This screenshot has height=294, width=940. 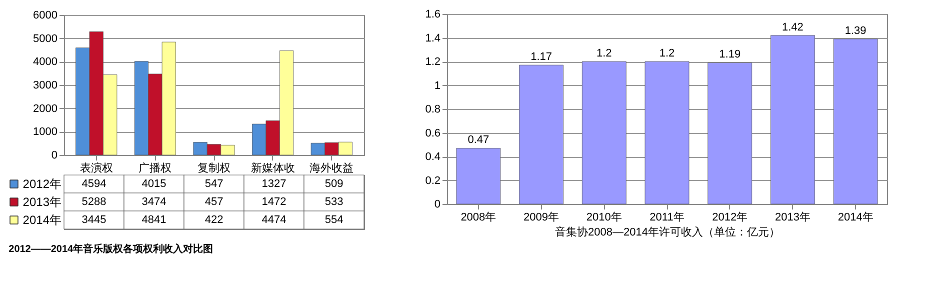 What do you see at coordinates (94, 220) in the screenshot?
I see `data-label: 3445` at bounding box center [94, 220].